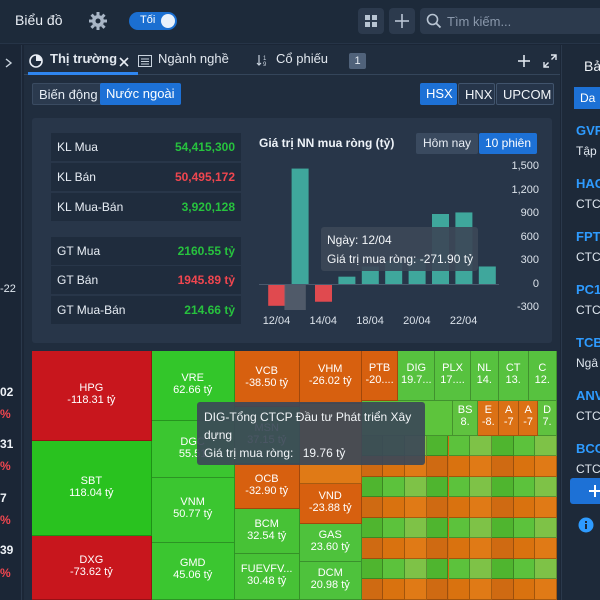 Image resolution: width=600 pixels, height=600 pixels. I want to click on treemap-cell: FUEVFV... 30.48 tỷ, so click(267, 577).